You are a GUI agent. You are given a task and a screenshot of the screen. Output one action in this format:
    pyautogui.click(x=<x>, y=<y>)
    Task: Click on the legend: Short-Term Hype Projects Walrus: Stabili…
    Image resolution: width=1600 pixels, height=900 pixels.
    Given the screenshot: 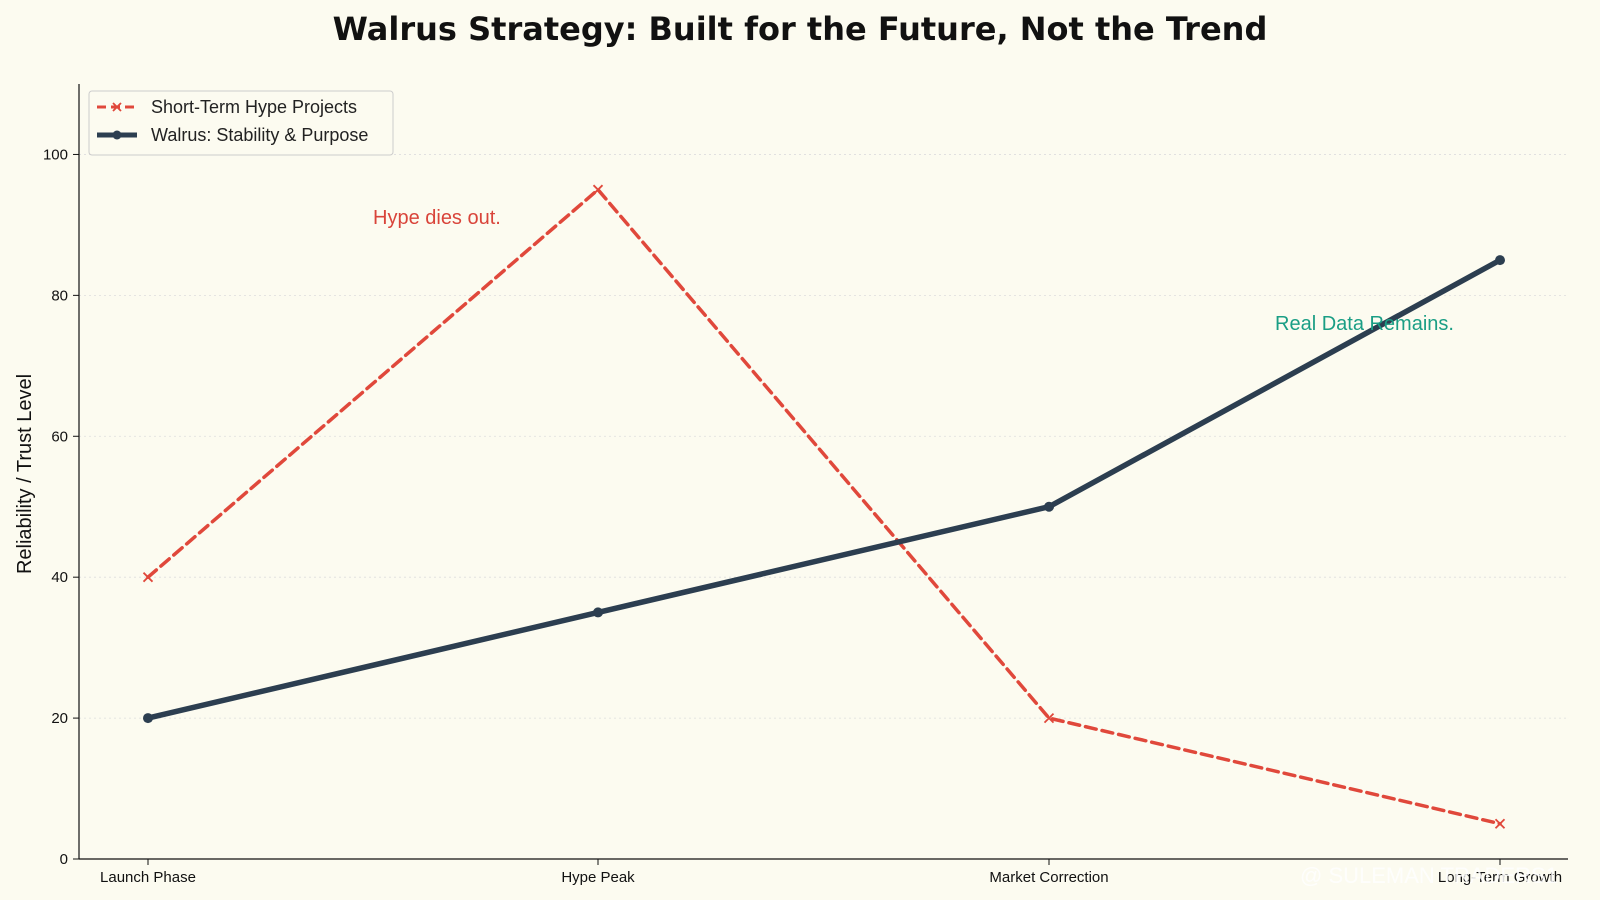 What is the action you would take?
    pyautogui.click(x=241, y=123)
    